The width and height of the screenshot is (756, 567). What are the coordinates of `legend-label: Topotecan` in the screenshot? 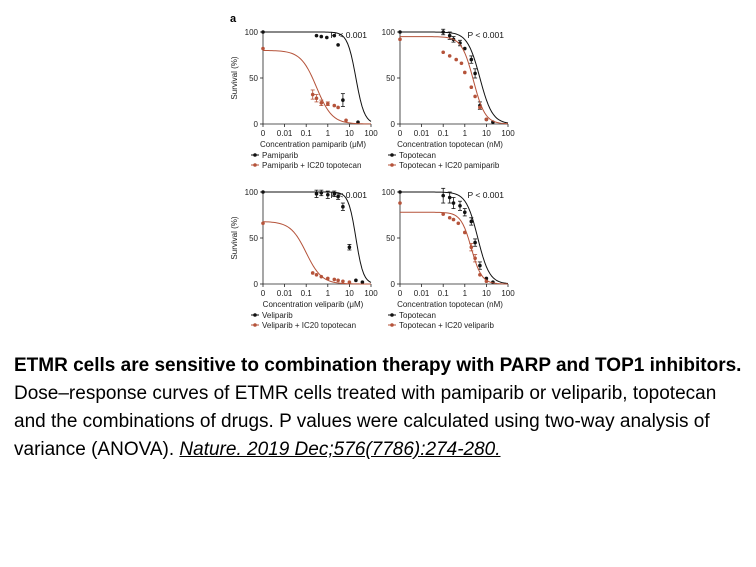 It's located at (417, 315).